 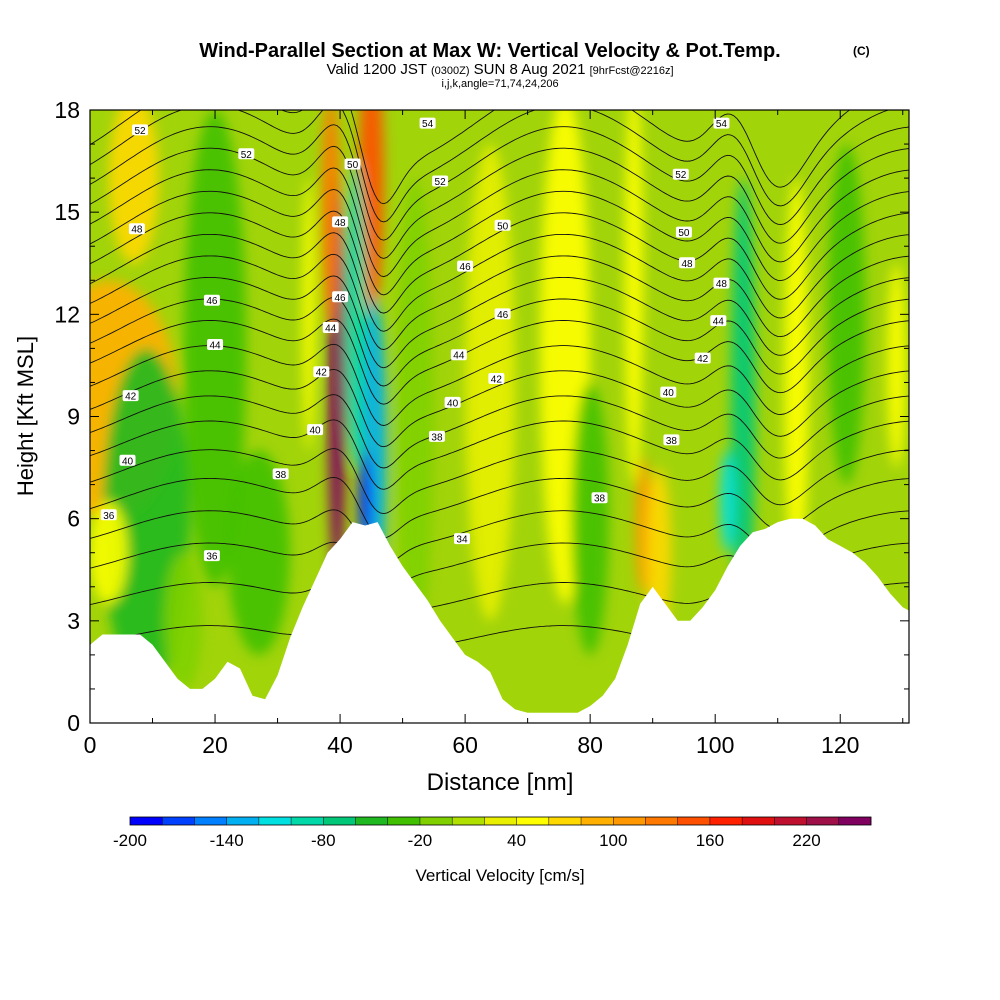 I want to click on colorbar-tick-label: 160, so click(x=710, y=840).